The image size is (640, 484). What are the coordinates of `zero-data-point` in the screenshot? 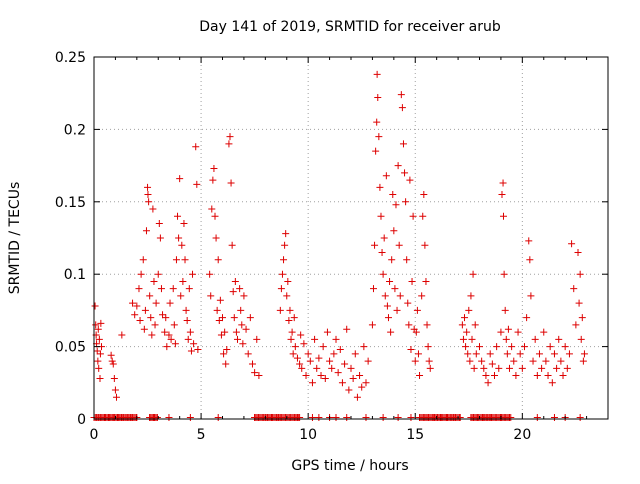 It's located at (511, 418).